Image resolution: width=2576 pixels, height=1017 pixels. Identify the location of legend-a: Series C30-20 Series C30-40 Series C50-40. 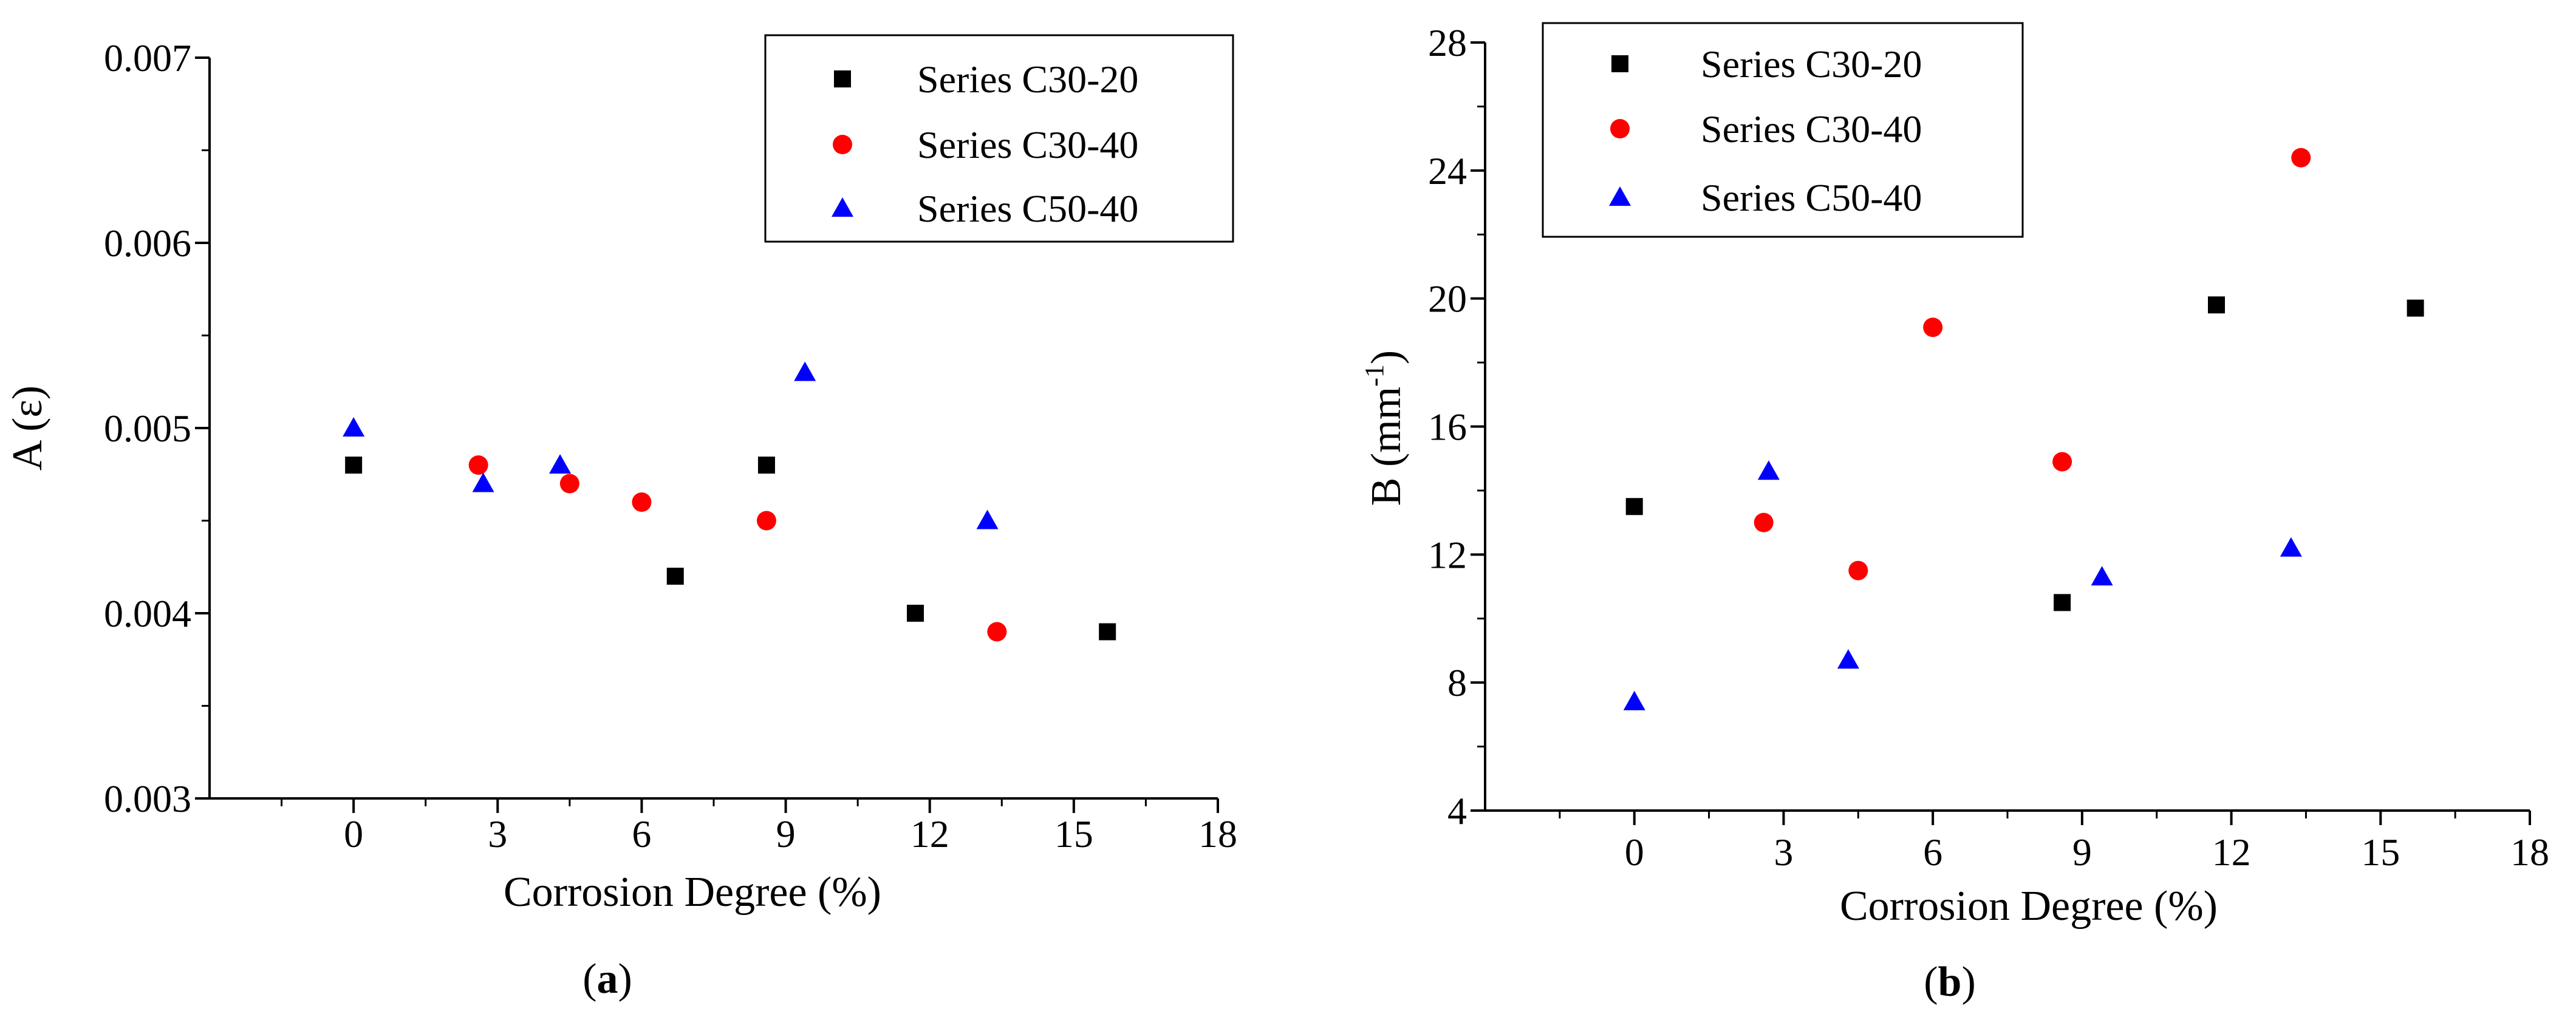
(999, 138).